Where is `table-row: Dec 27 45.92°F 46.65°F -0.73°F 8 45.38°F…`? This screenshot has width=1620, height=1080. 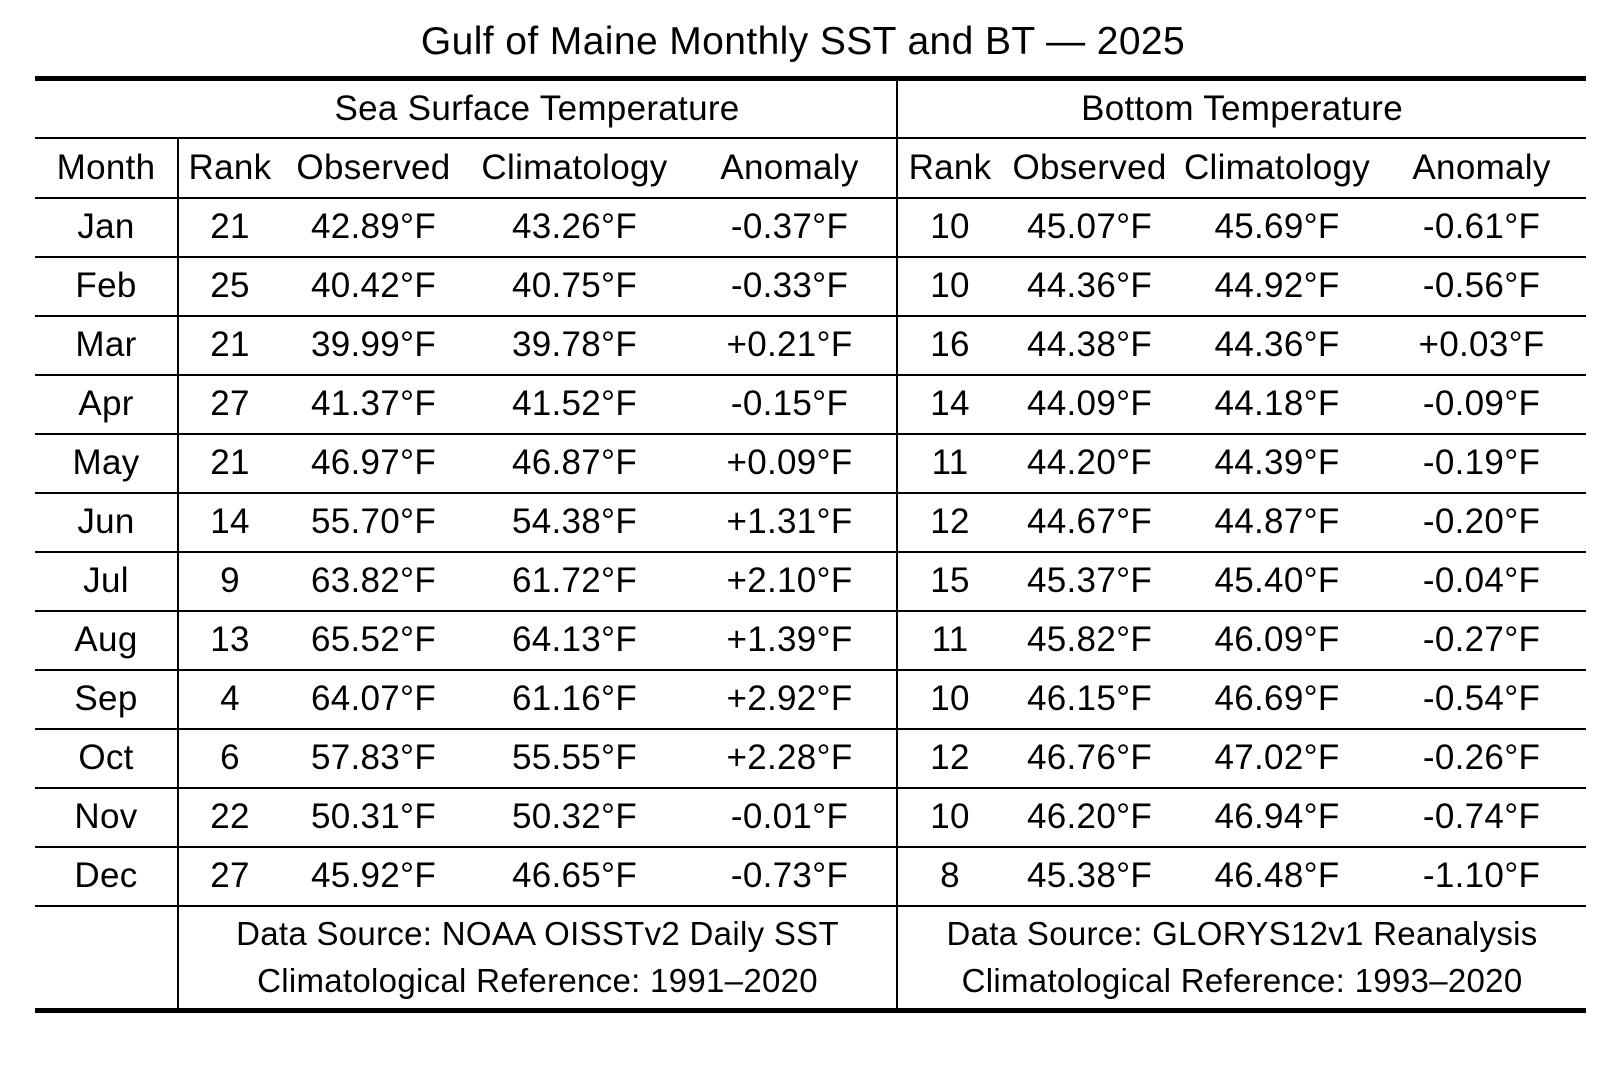 table-row: Dec 27 45.92°F 46.65°F -0.73°F 8 45.38°F… is located at coordinates (811, 876).